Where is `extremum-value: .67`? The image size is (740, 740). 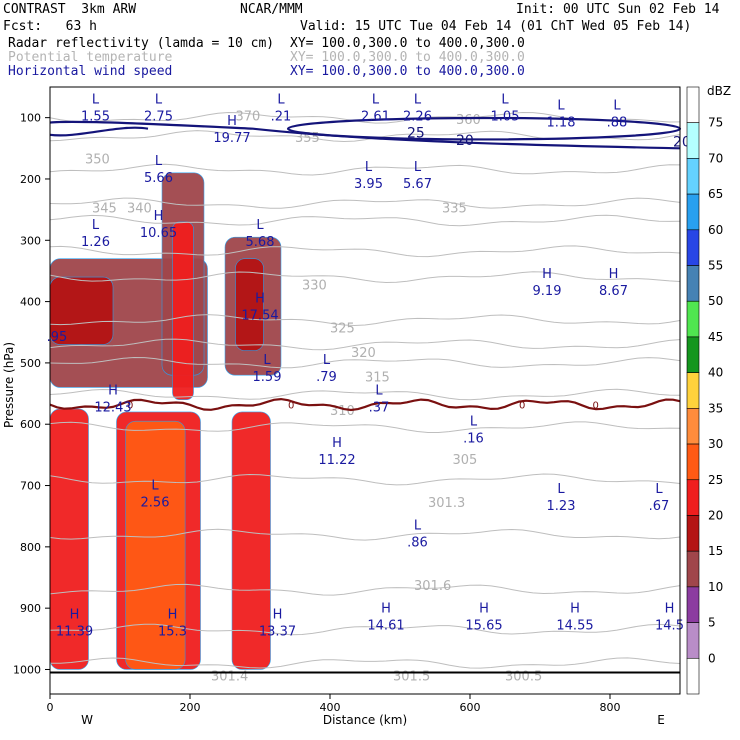
extremum-value: .67 is located at coordinates (659, 506).